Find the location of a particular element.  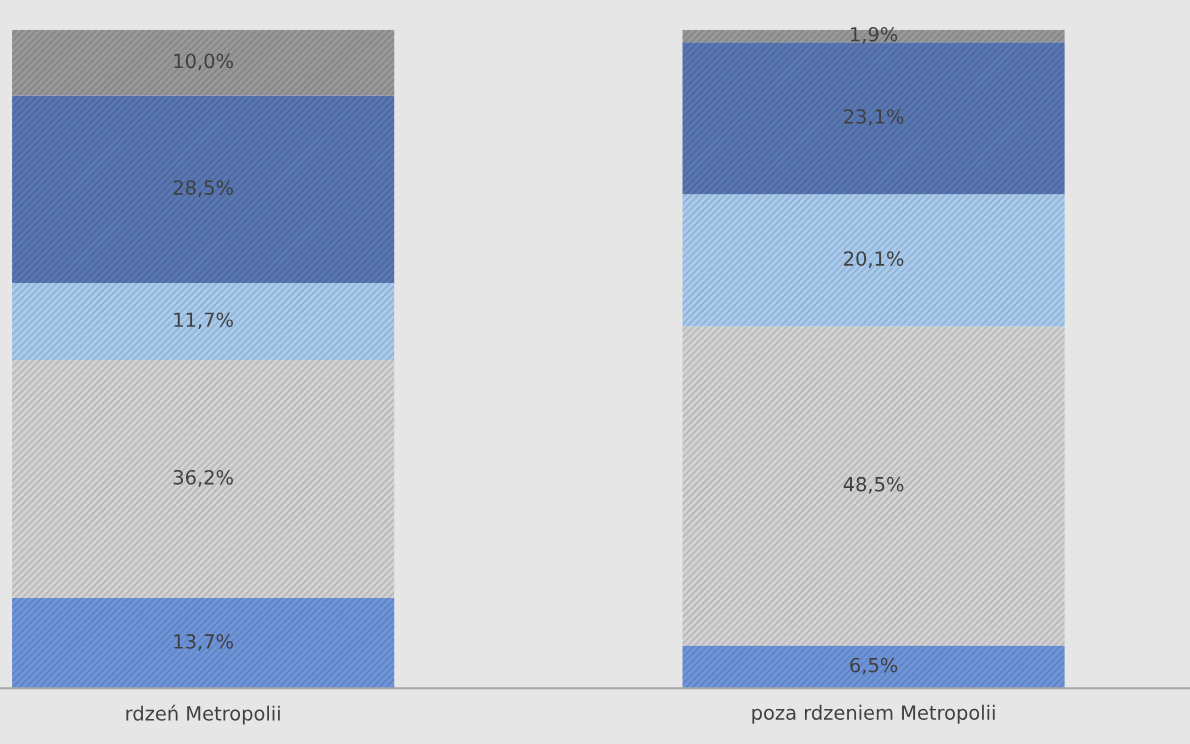

data-label: 36,2% is located at coordinates (203, 478).